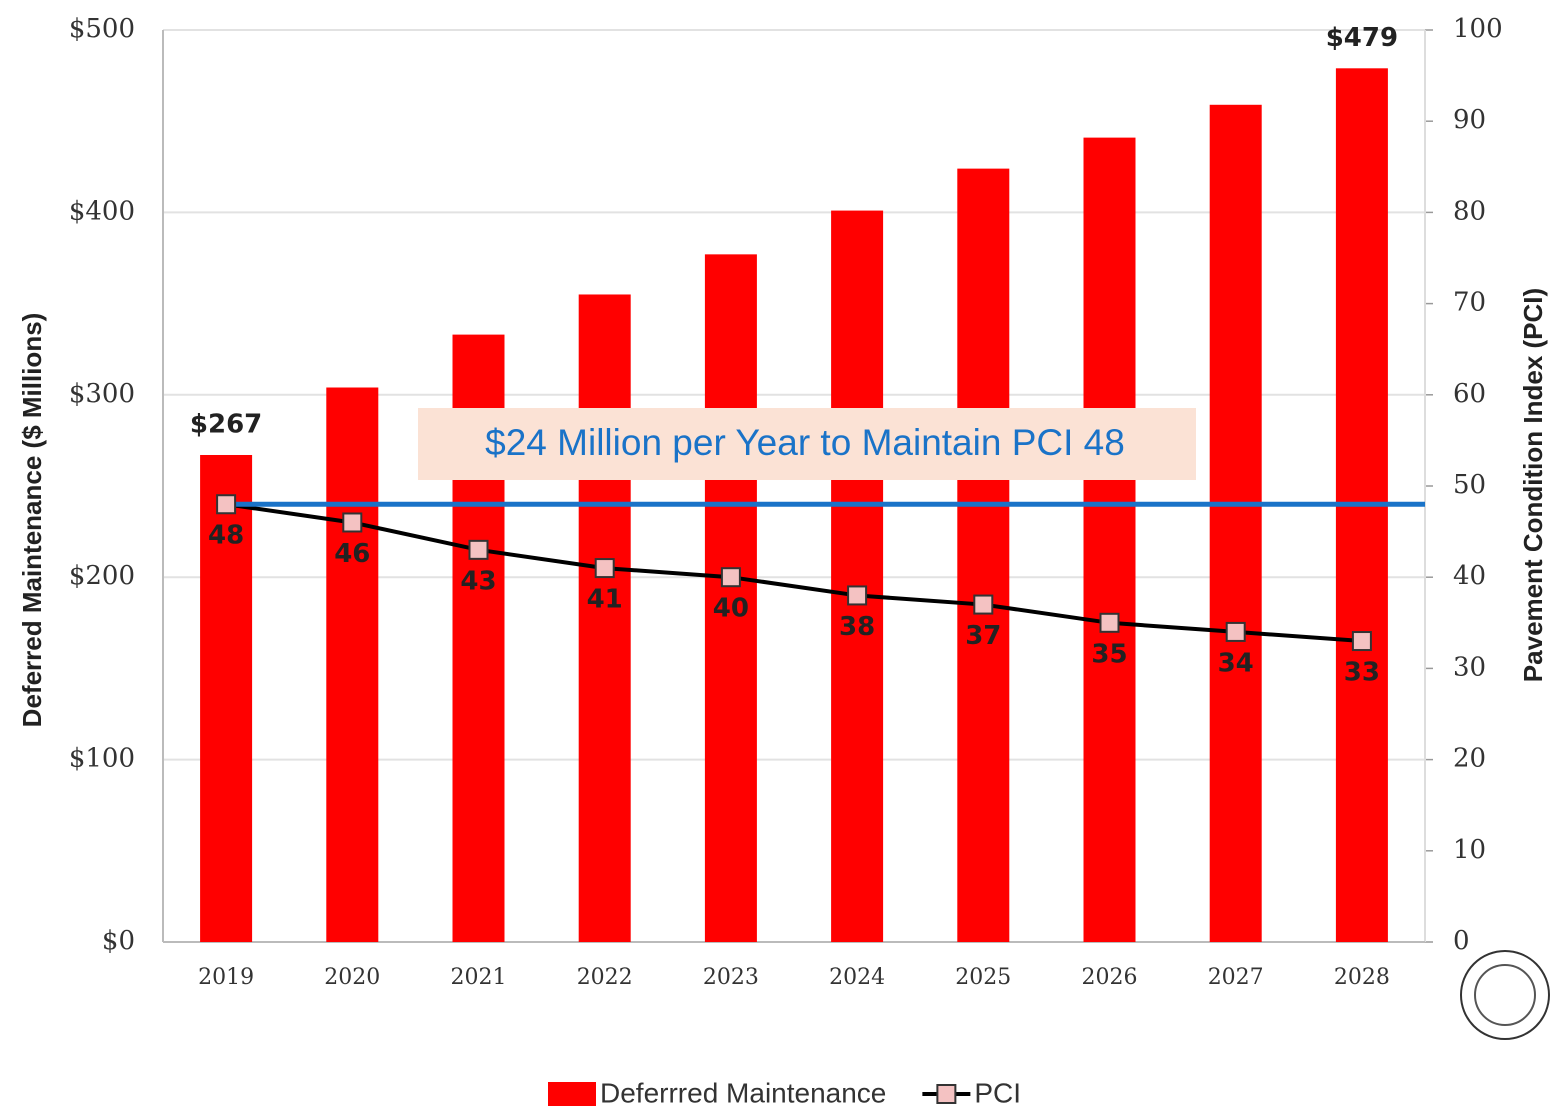  What do you see at coordinates (731, 609) in the screenshot?
I see `pci-value-label: 40` at bounding box center [731, 609].